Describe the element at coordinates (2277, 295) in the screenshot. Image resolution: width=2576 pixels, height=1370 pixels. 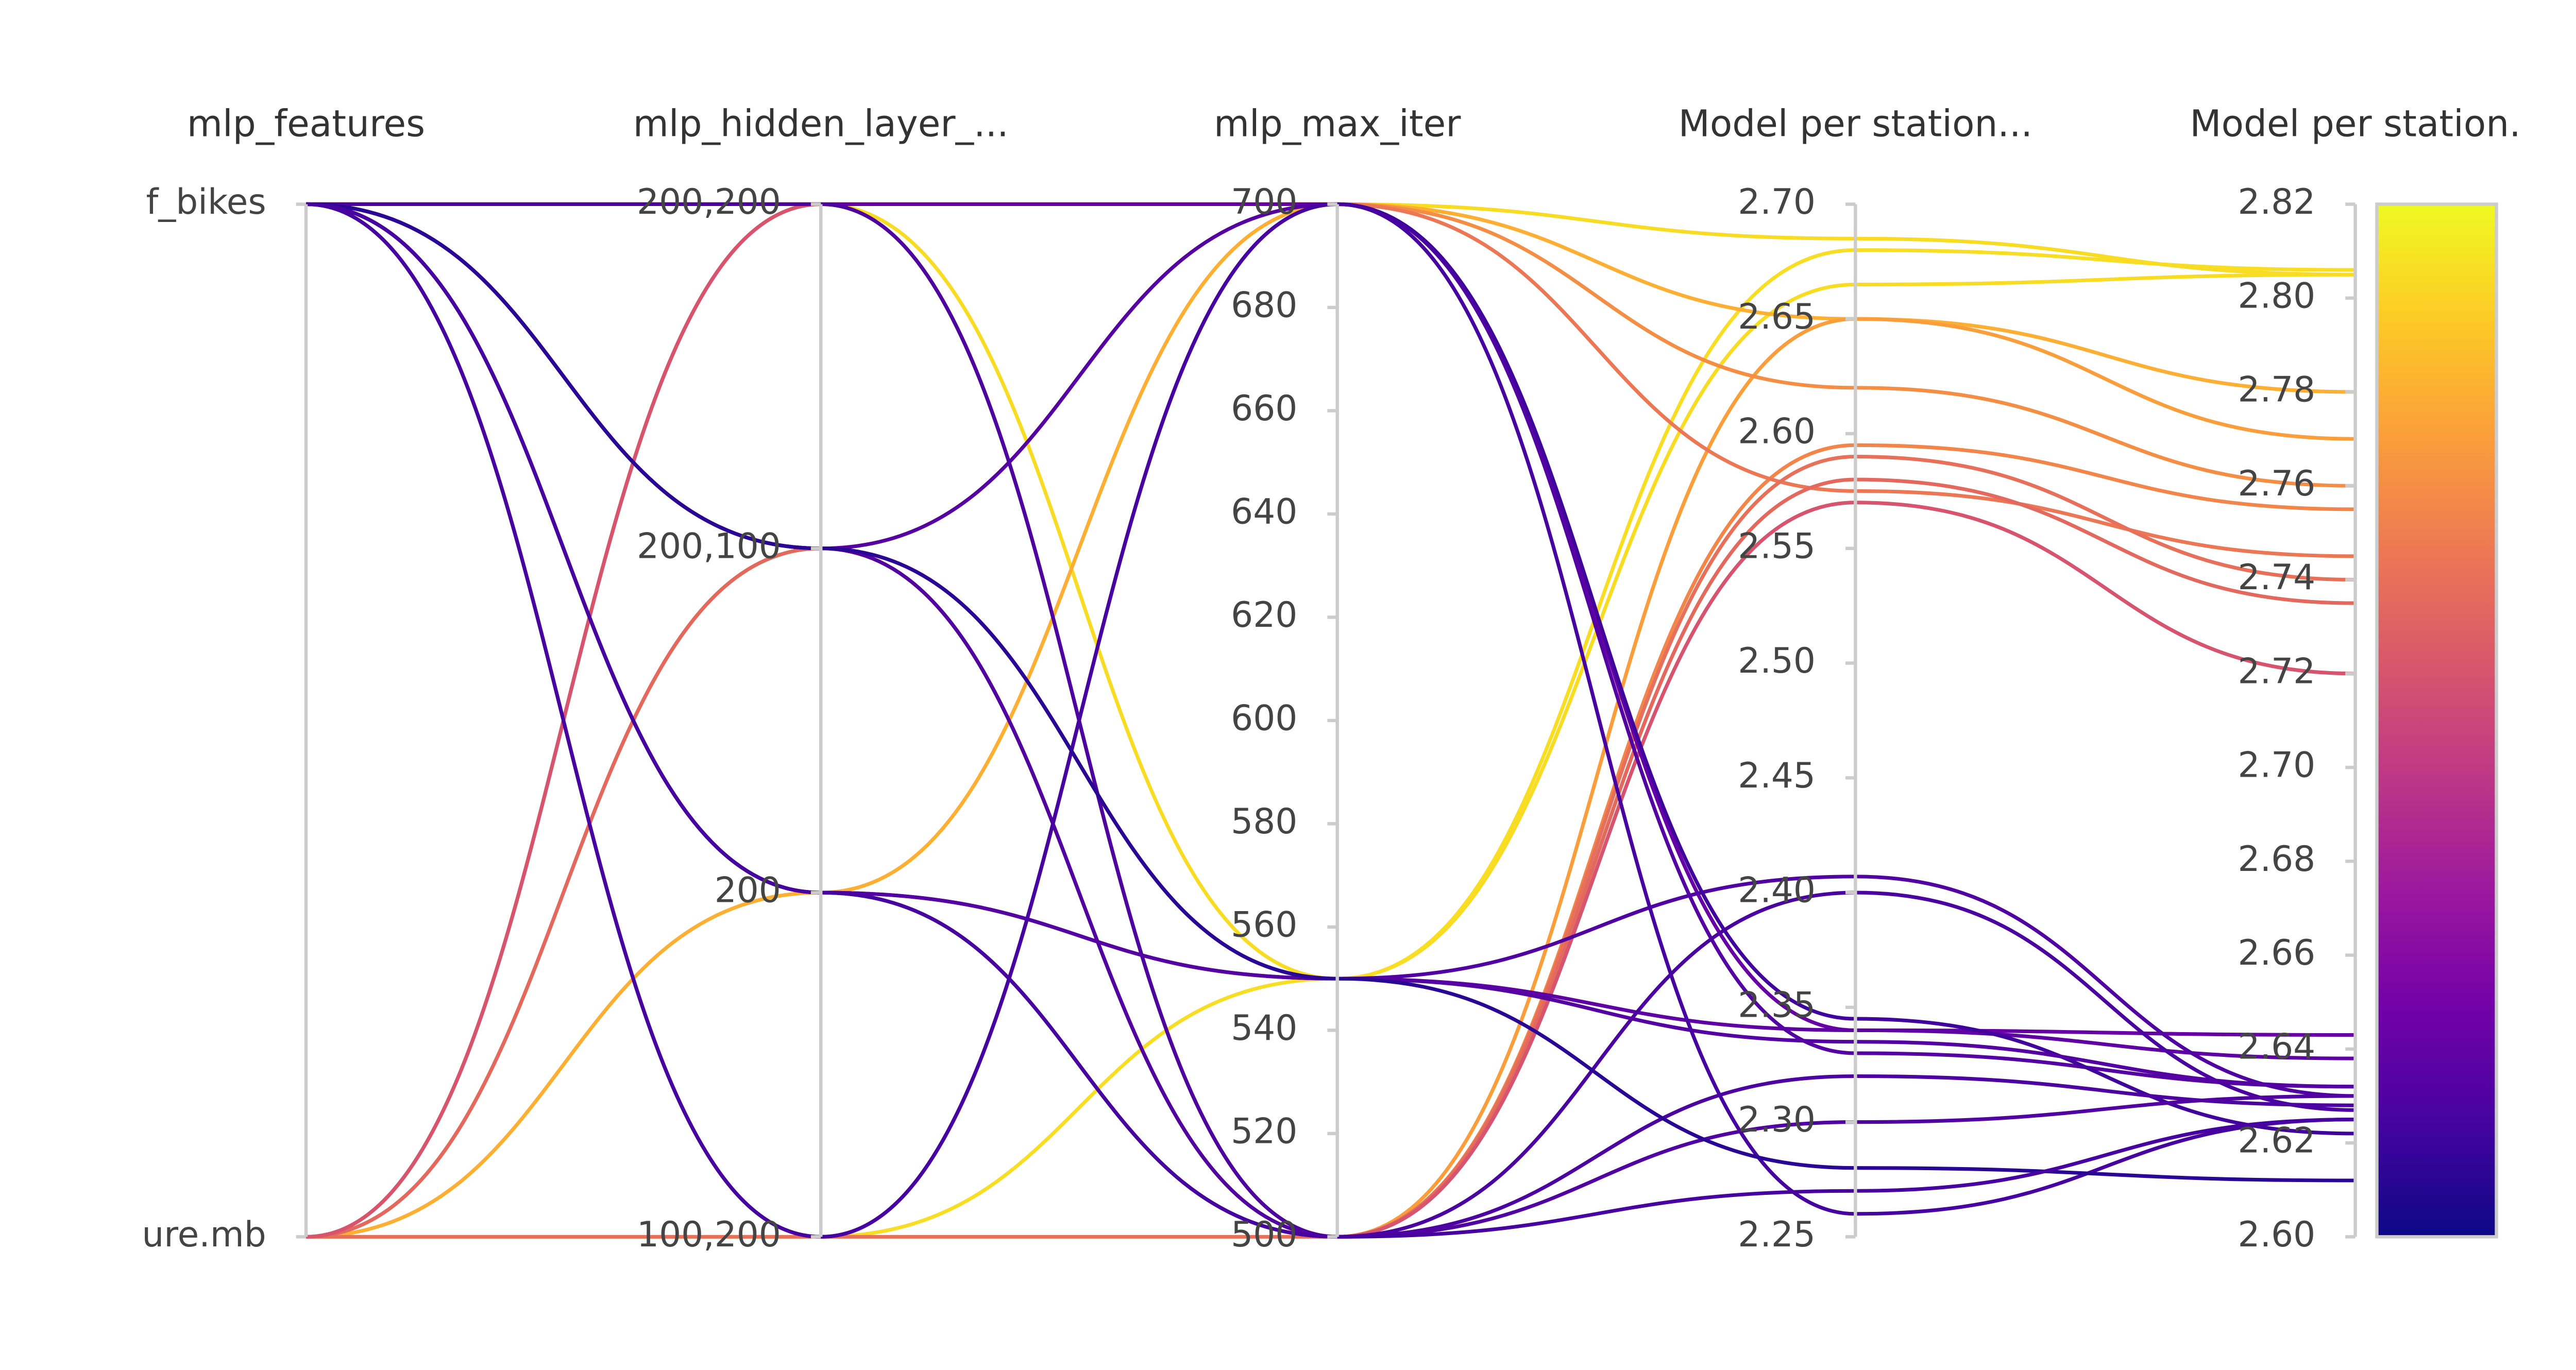
I see `tick-label: 2.80` at that location.